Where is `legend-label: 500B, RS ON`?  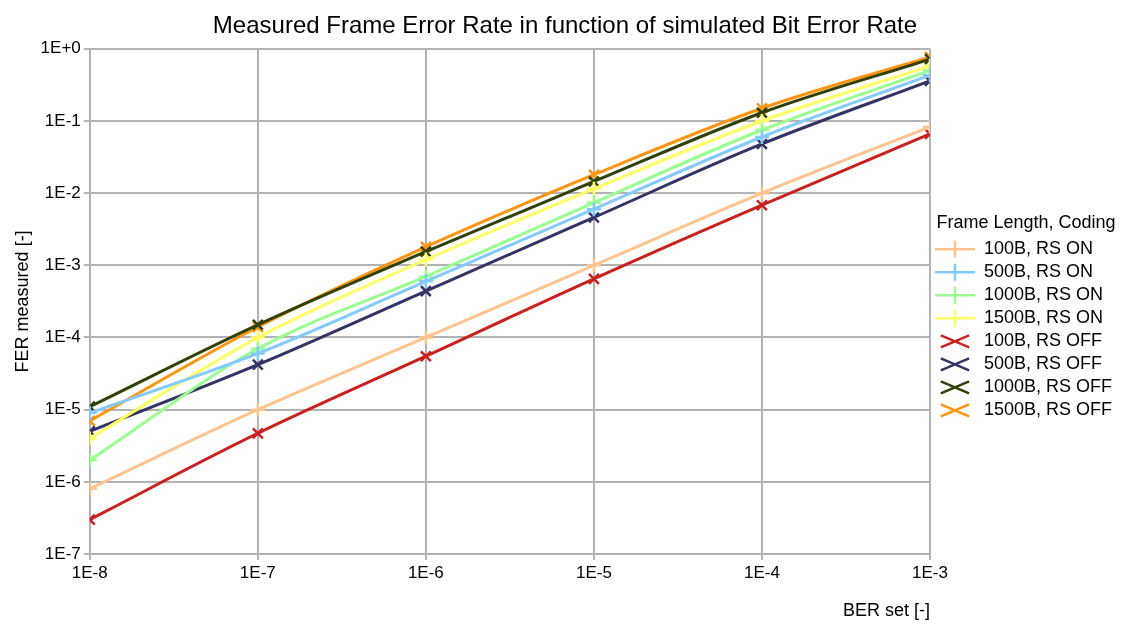
legend-label: 500B, RS ON is located at coordinates (1038, 271).